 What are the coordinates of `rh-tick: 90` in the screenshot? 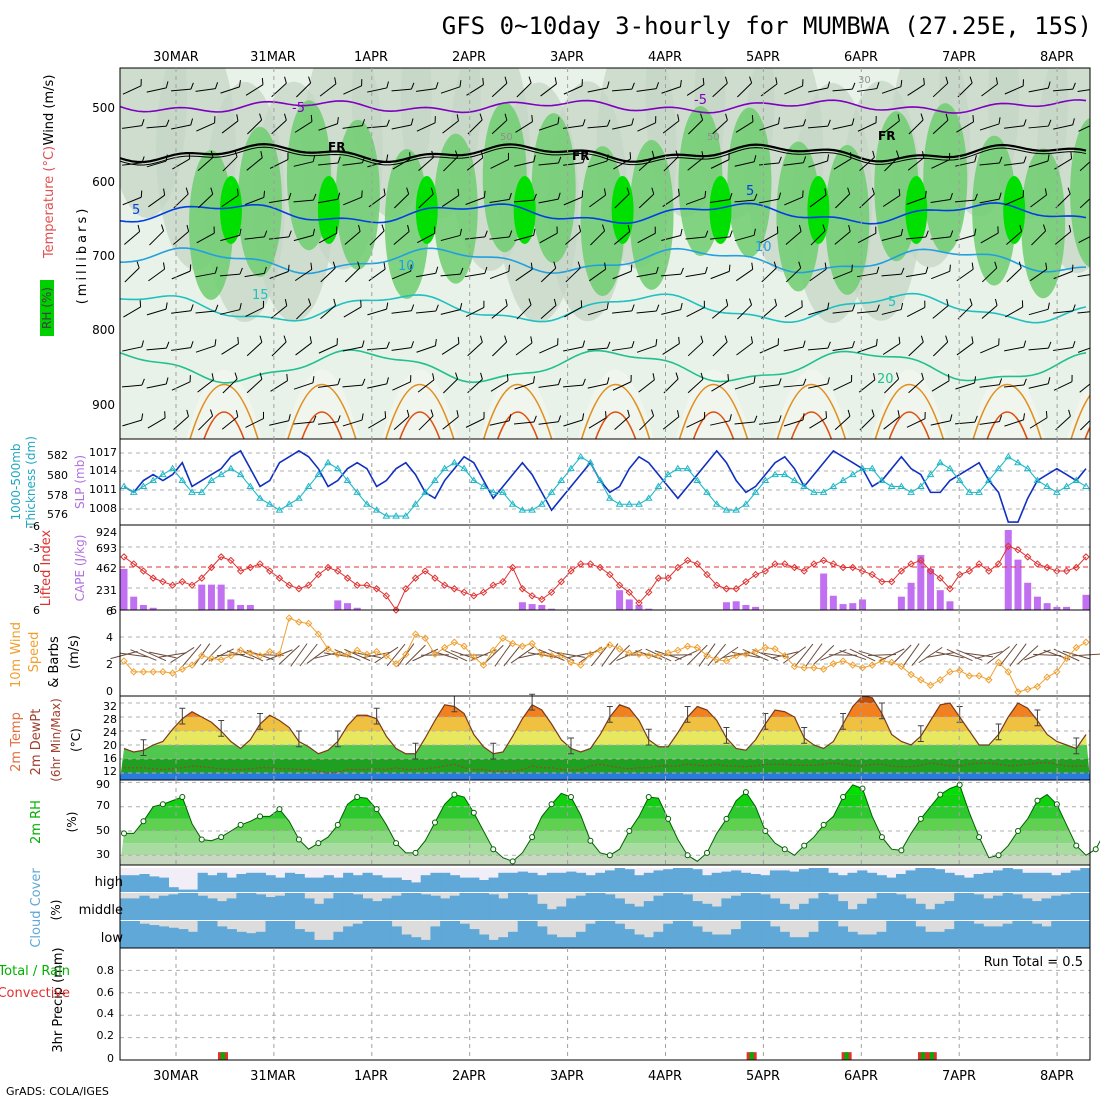 It's located at (103, 784).